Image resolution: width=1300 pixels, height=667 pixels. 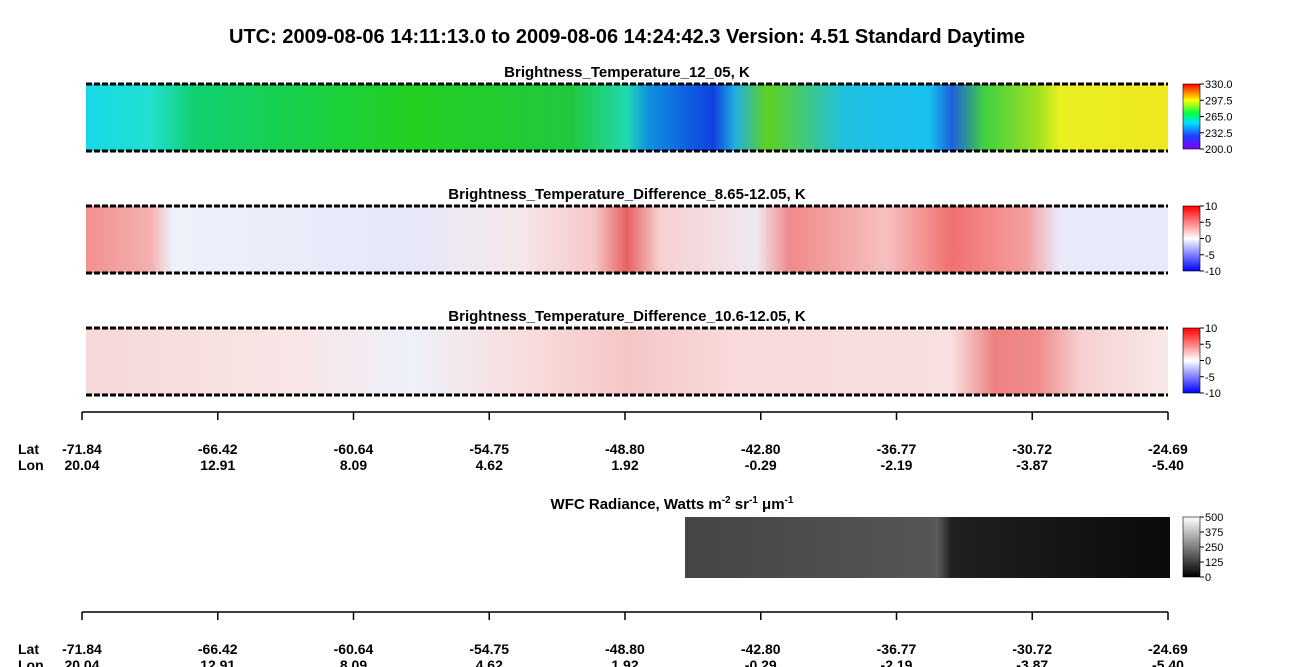 What do you see at coordinates (1219, 150) in the screenshot?
I see `colorbar-tick-label: 200.0` at bounding box center [1219, 150].